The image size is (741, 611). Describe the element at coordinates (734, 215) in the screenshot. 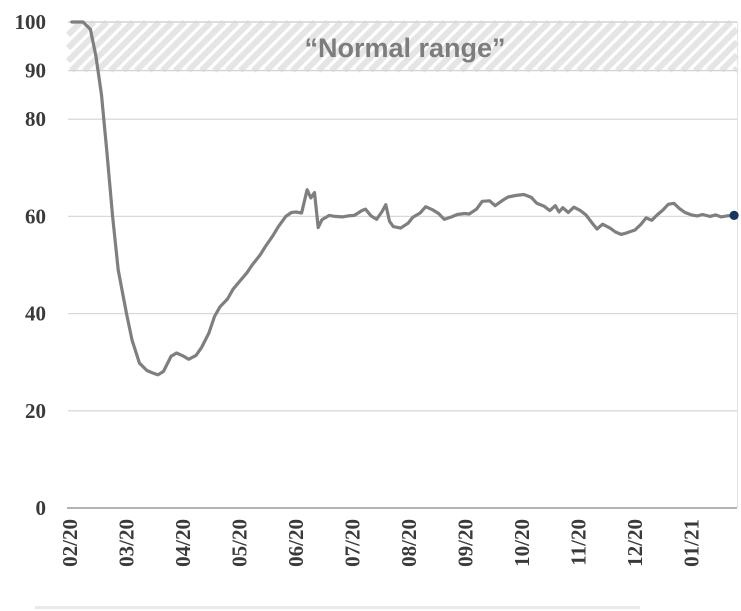

I see `series-end-marker` at that location.